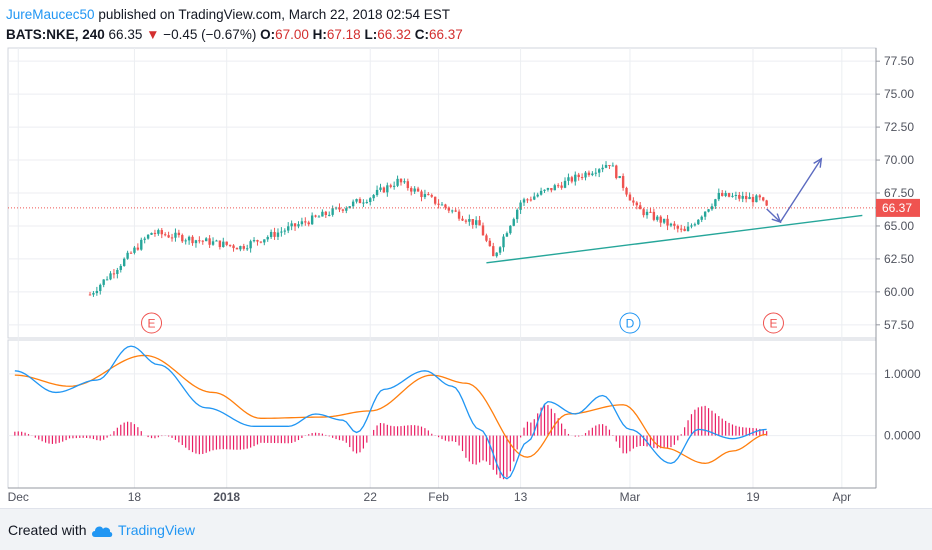 The image size is (932, 550). Describe the element at coordinates (422, 34) in the screenshot. I see `close-label: C:` at that location.